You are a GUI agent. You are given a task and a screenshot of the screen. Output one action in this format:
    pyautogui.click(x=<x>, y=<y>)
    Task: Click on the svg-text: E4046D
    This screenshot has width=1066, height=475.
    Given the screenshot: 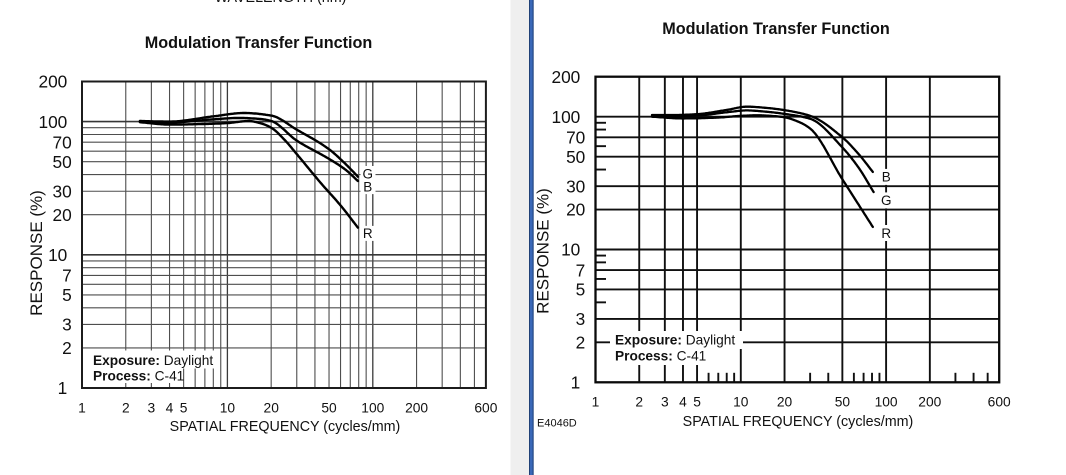 What is the action you would take?
    pyautogui.click(x=557, y=424)
    